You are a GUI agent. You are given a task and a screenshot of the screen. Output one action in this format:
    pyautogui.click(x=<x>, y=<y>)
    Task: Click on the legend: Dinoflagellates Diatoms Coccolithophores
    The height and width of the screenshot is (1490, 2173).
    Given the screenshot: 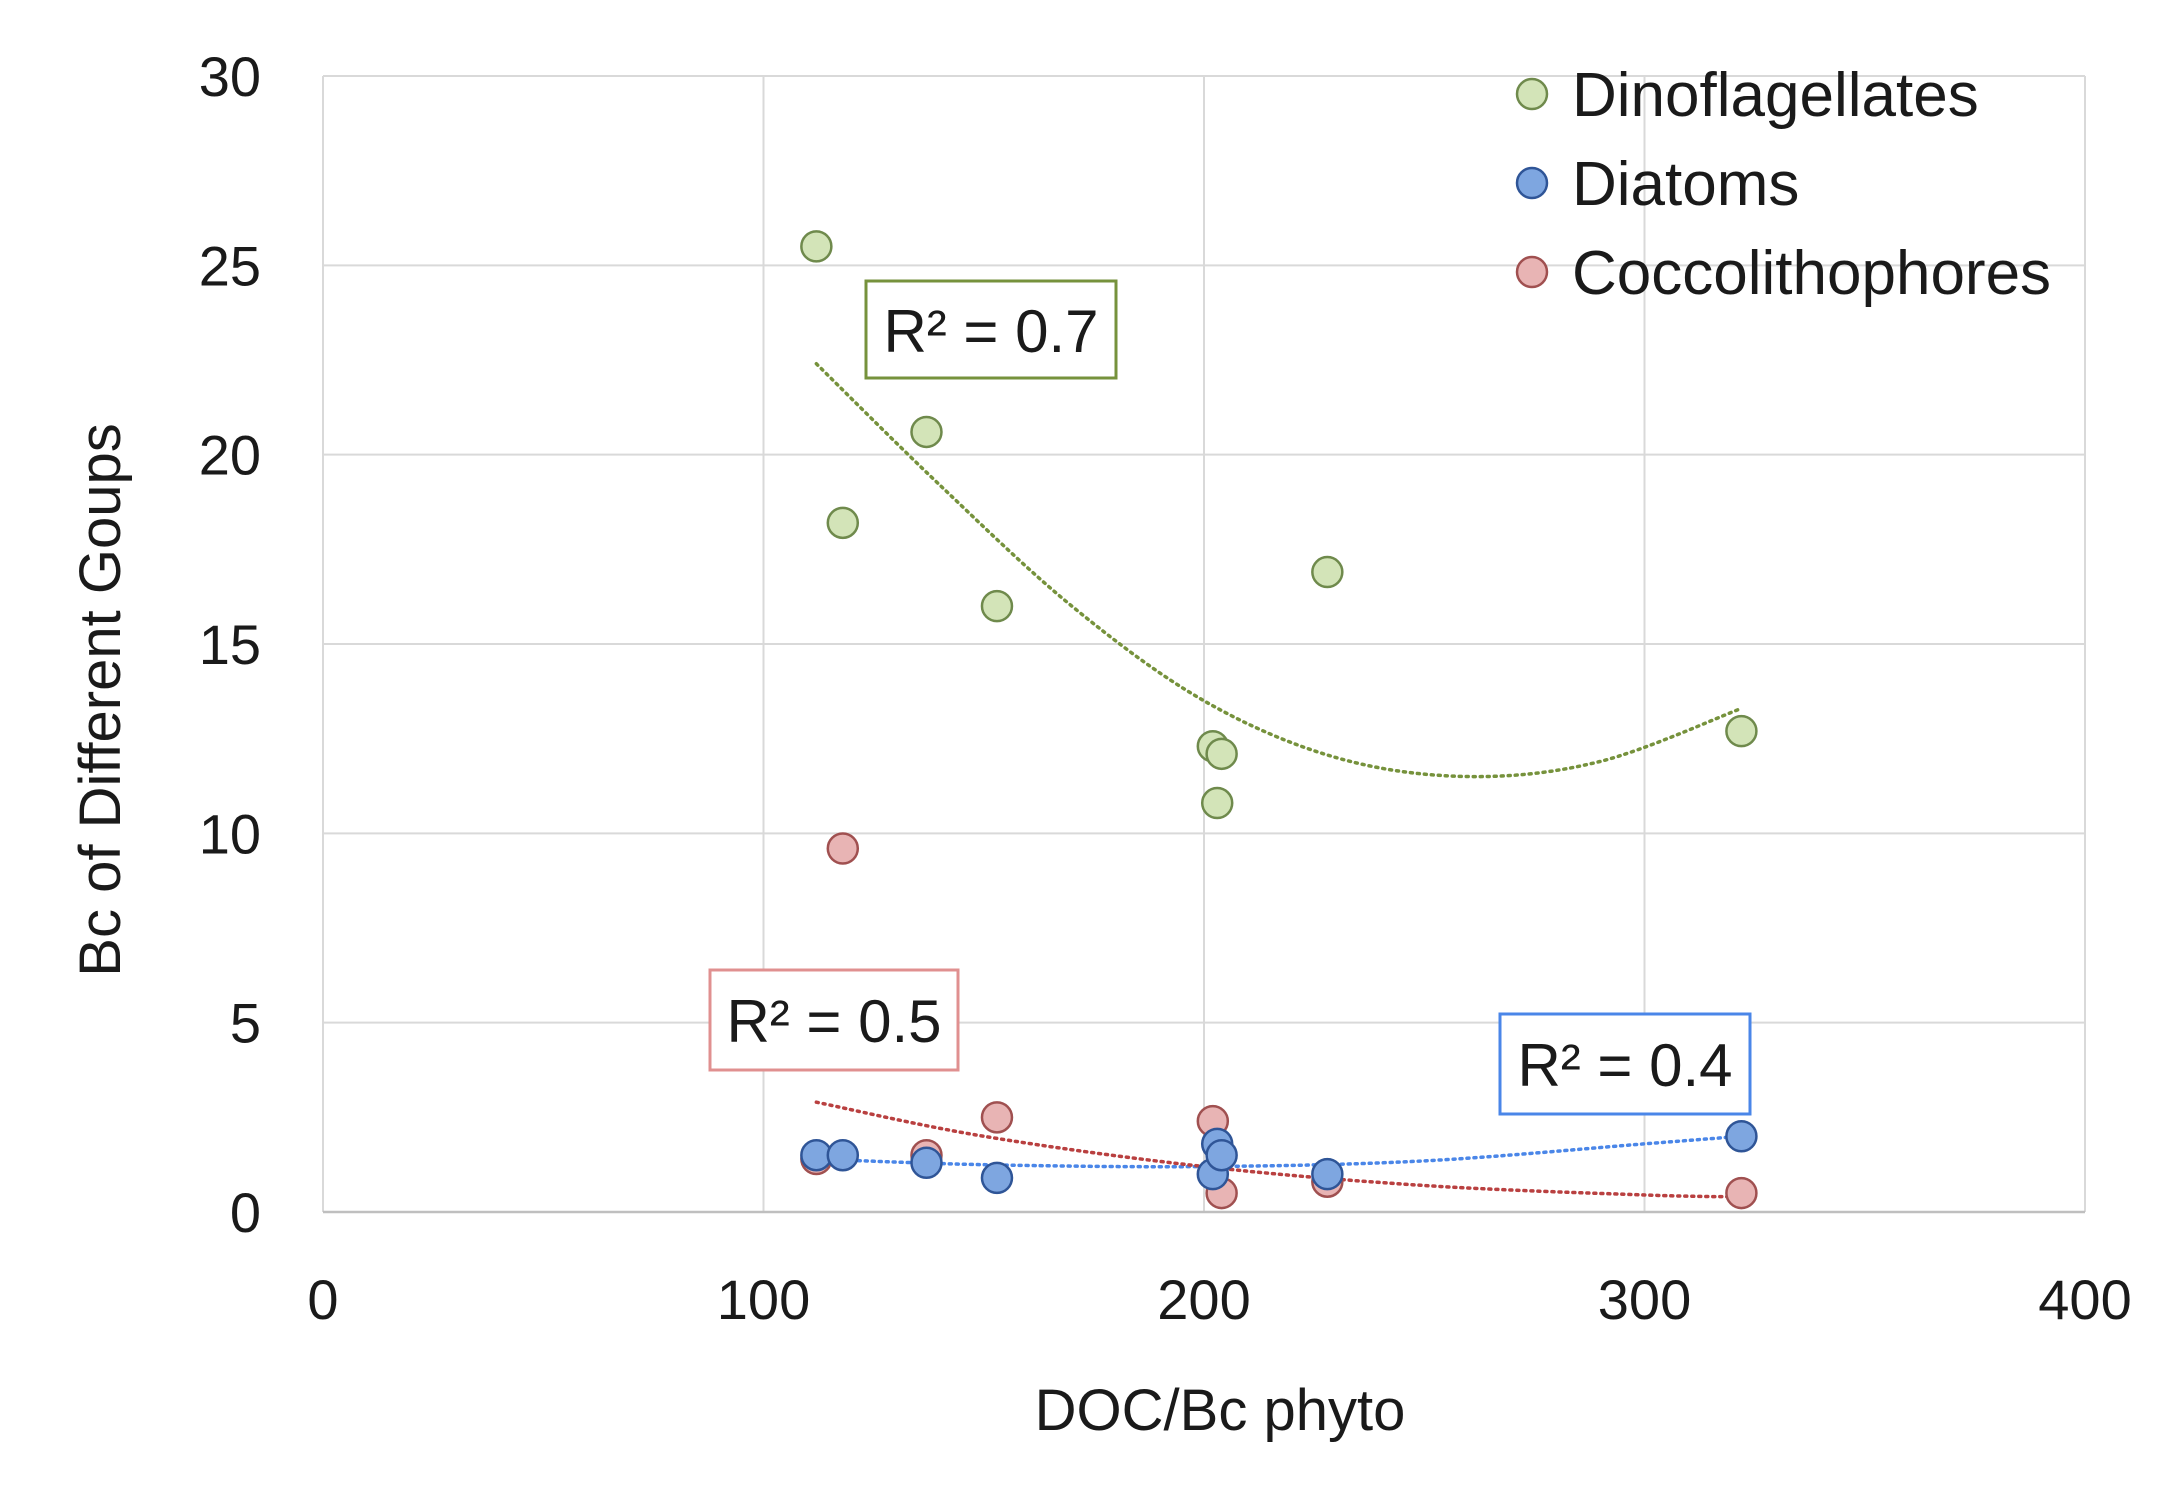 What is the action you would take?
    pyautogui.click(x=1783, y=184)
    